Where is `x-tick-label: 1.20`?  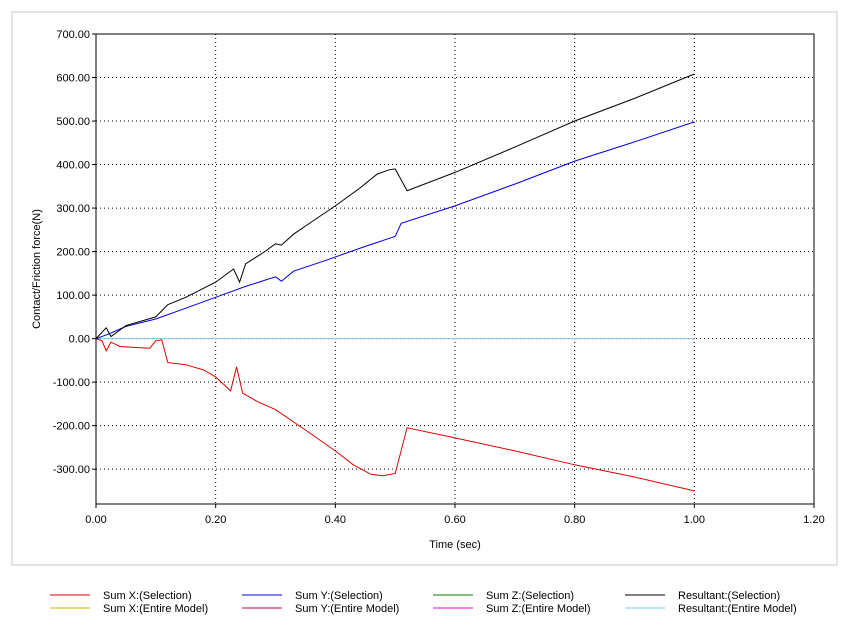 x-tick-label: 1.20 is located at coordinates (813, 520).